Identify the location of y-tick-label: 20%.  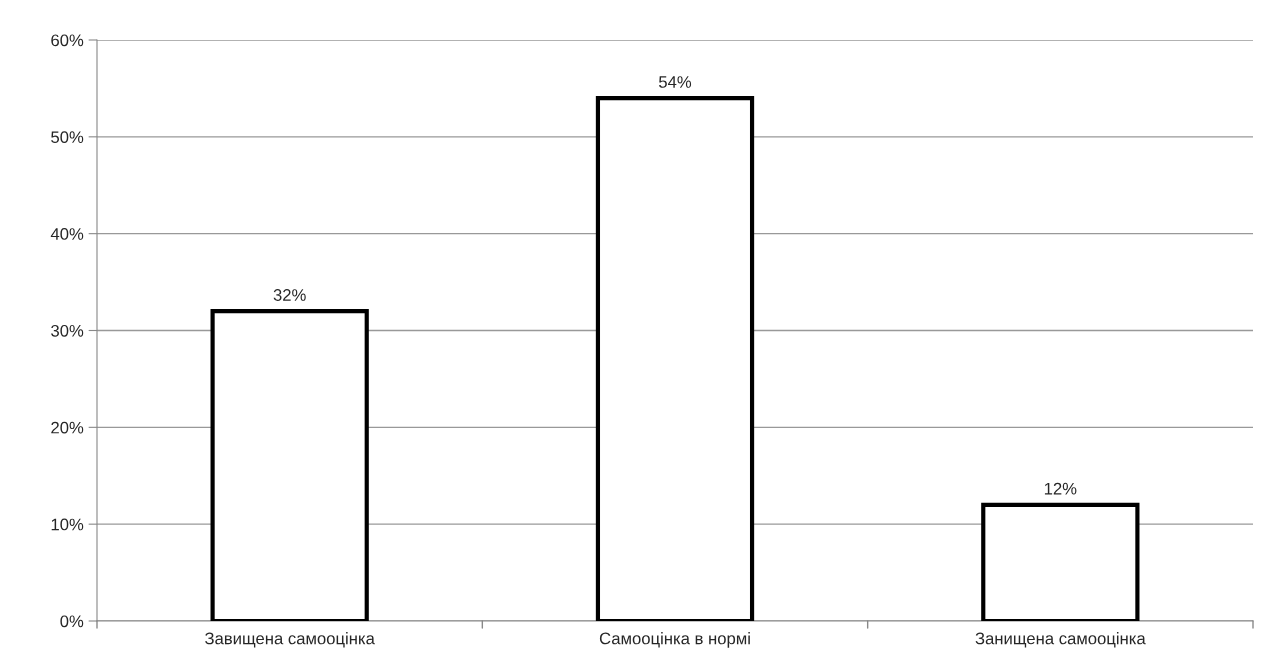
(67, 427).